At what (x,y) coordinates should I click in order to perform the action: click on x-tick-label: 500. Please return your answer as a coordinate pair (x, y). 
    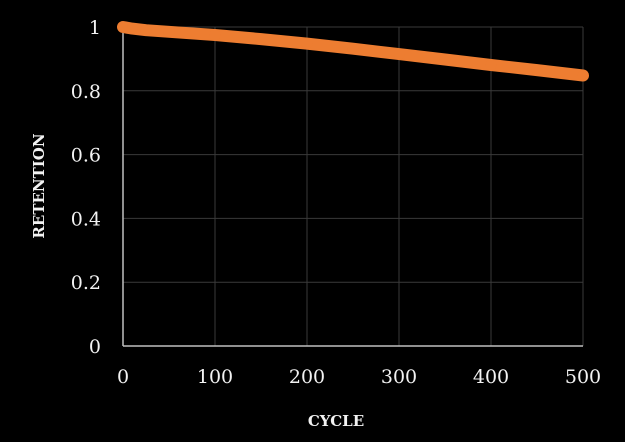
    Looking at the image, I should click on (583, 377).